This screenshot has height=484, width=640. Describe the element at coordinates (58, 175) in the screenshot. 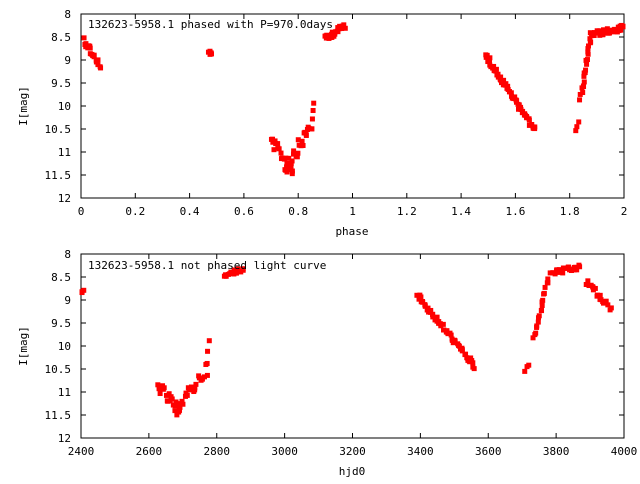

I see `phased-y-tick-label: 11.5` at that location.